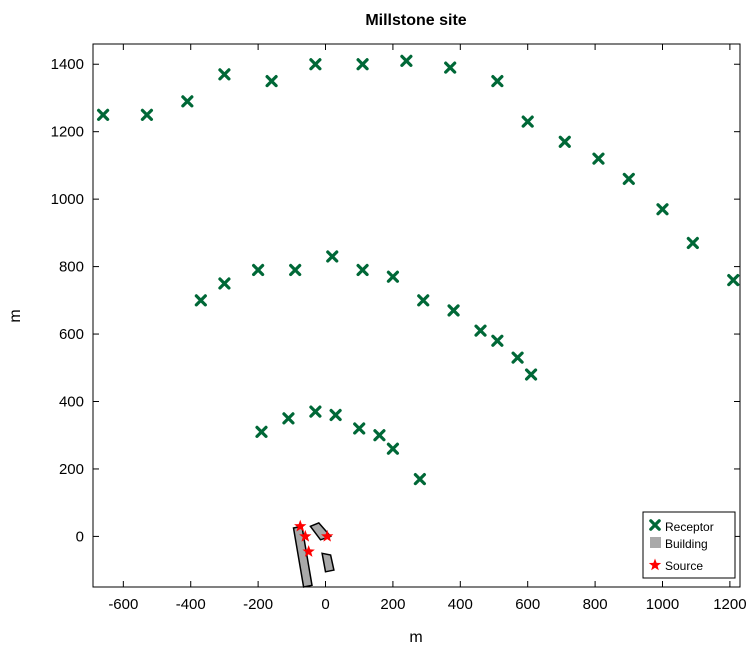  I want to click on y-tick-label: 1400, so click(67, 64).